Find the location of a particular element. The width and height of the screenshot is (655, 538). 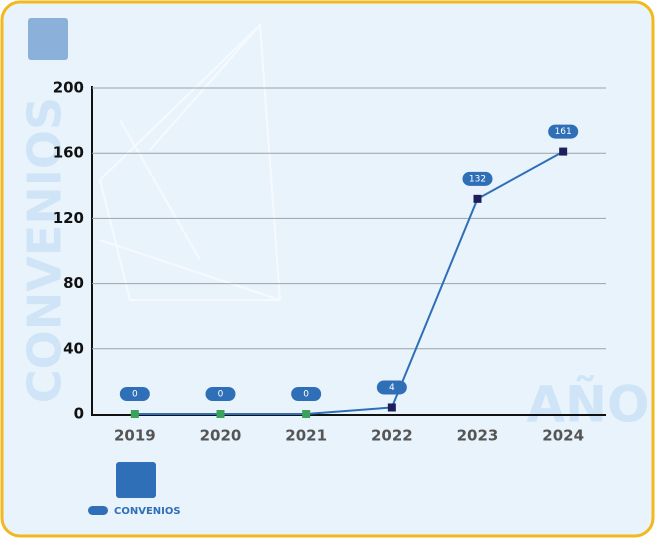

x-tick-label: 2021 is located at coordinates (306, 436).